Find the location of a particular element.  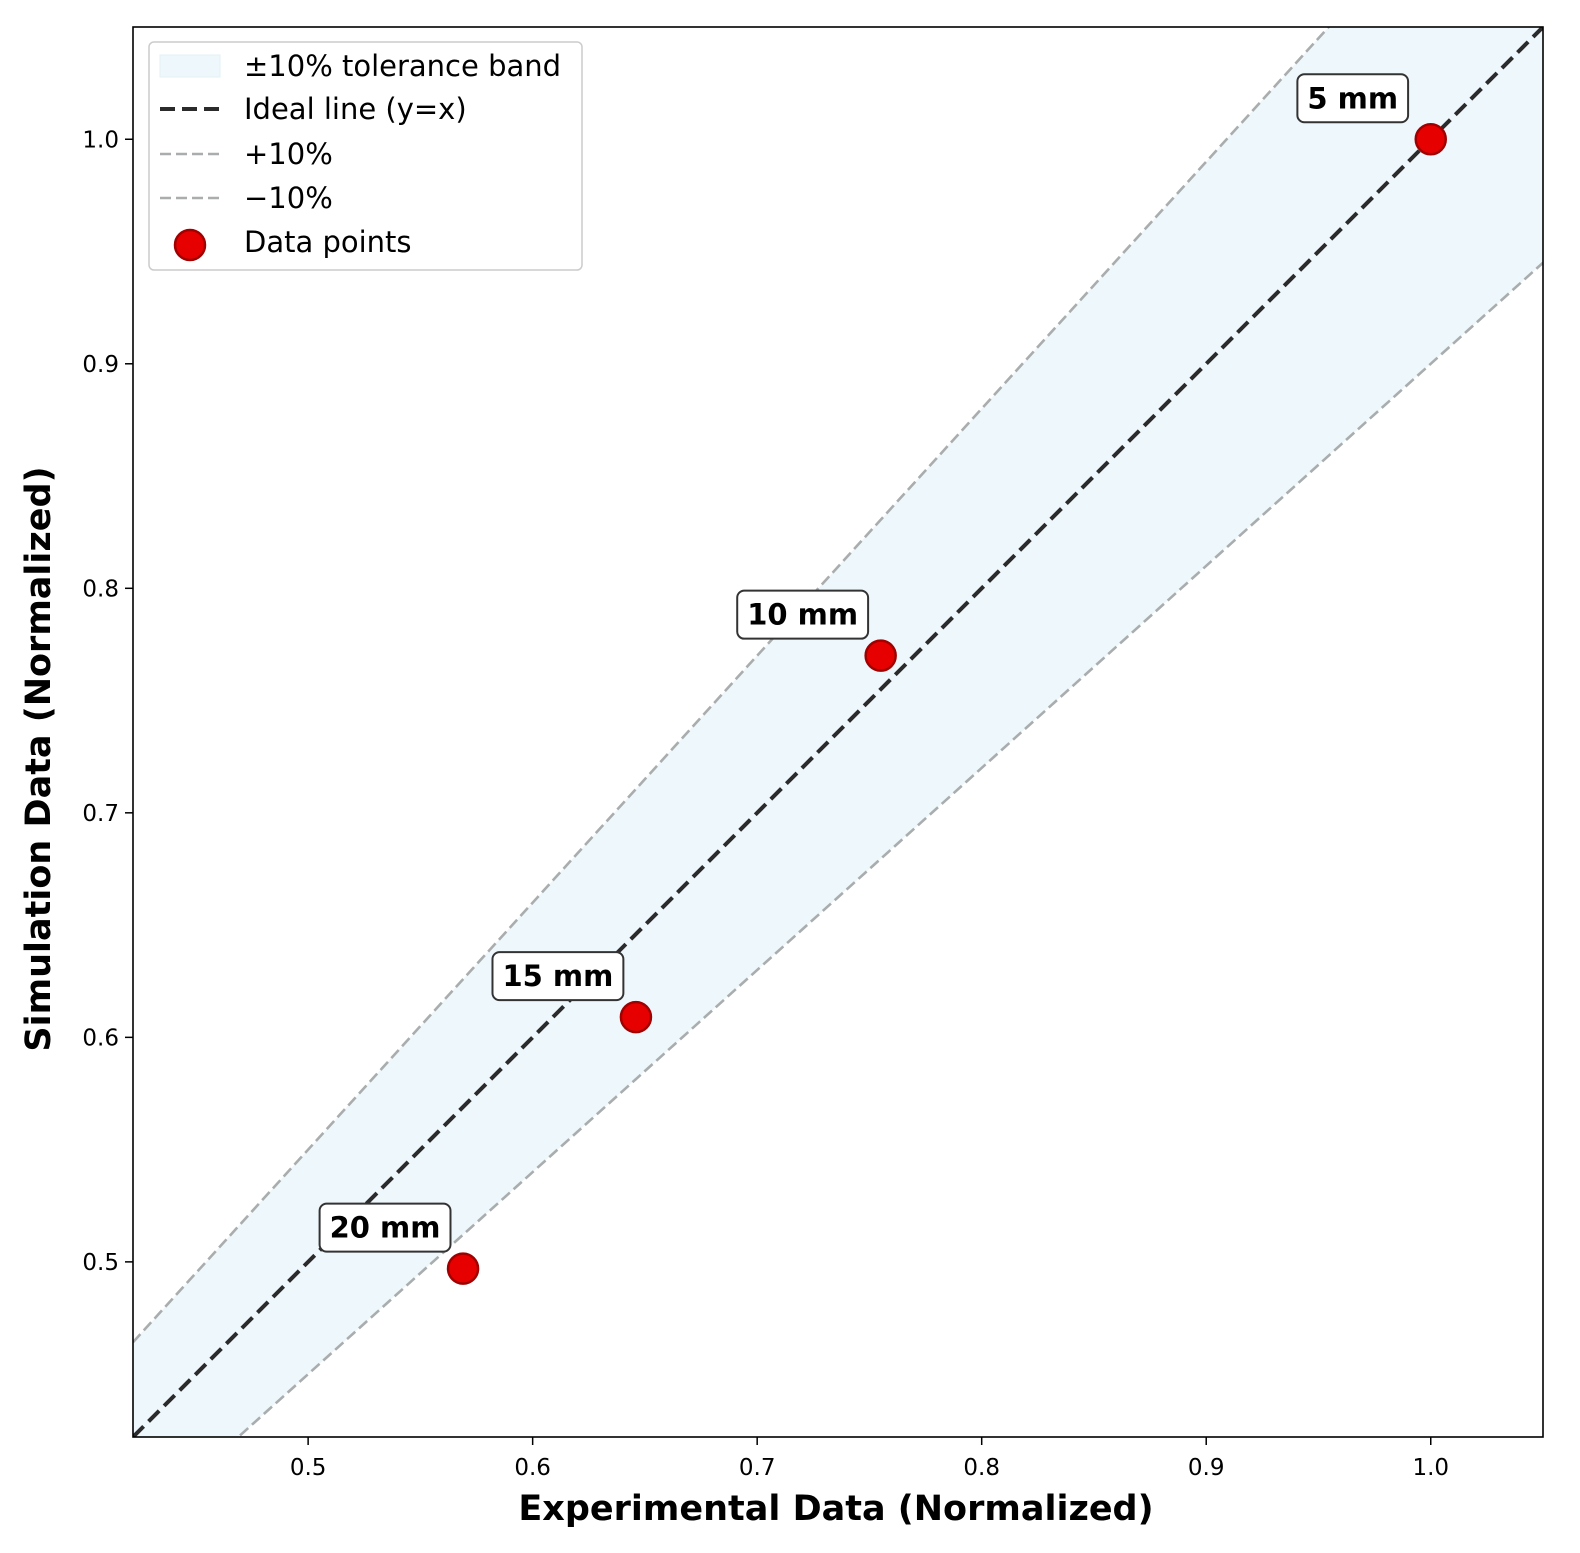

legend-band: ±10% tolerance band is located at coordinates (360, 66).